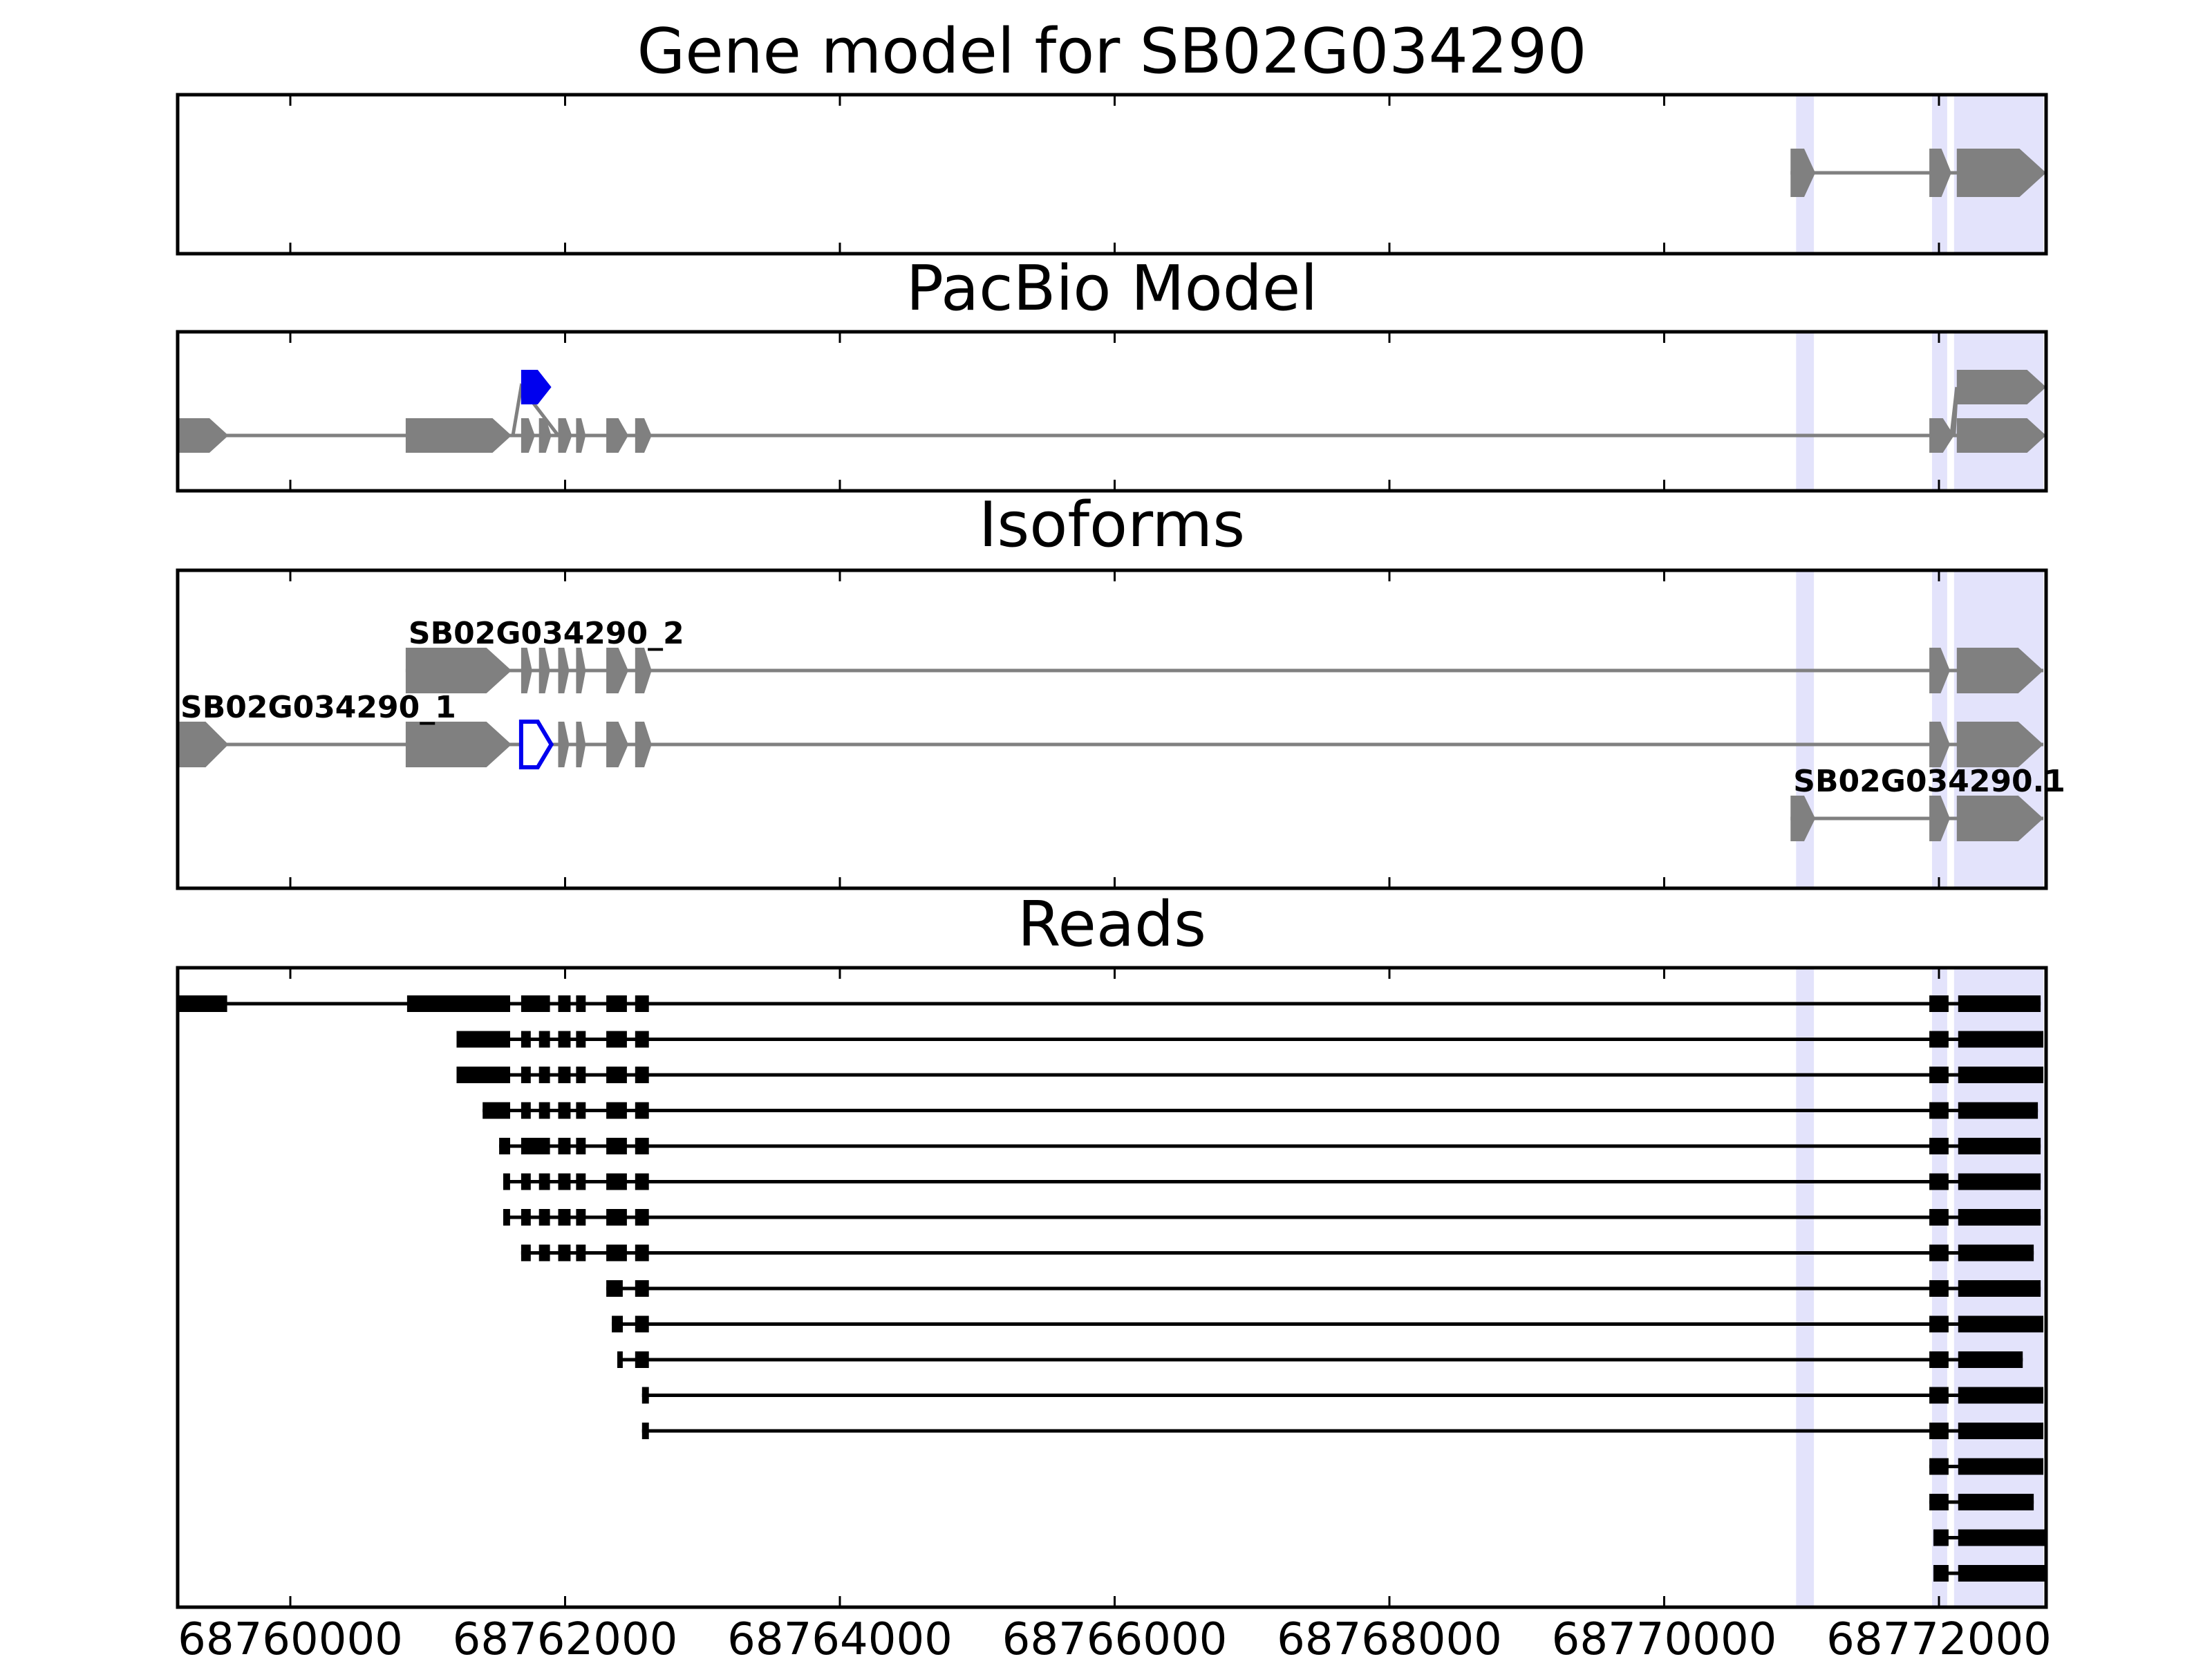 This screenshot has height=1659, width=2212. I want to click on x-tick-label: 68766000, so click(1115, 1637).